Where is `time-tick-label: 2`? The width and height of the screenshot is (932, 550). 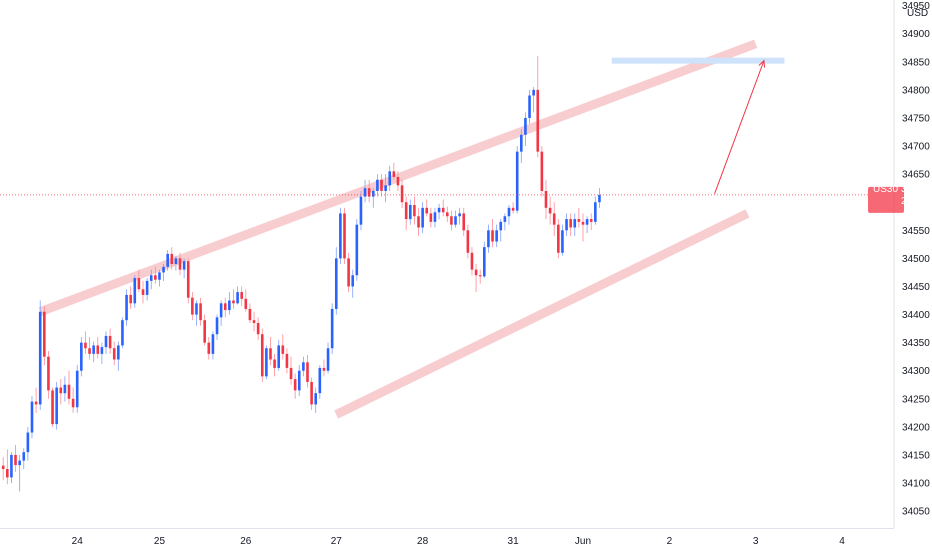
time-tick-label: 2 is located at coordinates (670, 541).